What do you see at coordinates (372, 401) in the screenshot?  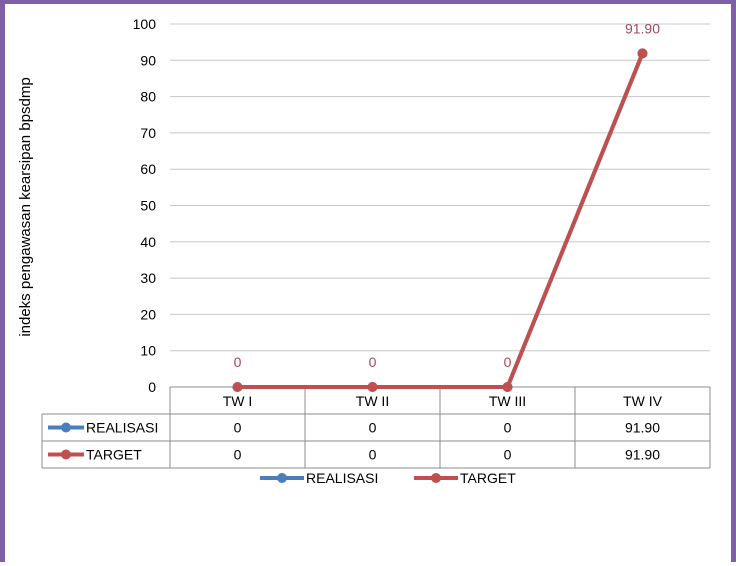 I see `x-tick-label: TW II` at bounding box center [372, 401].